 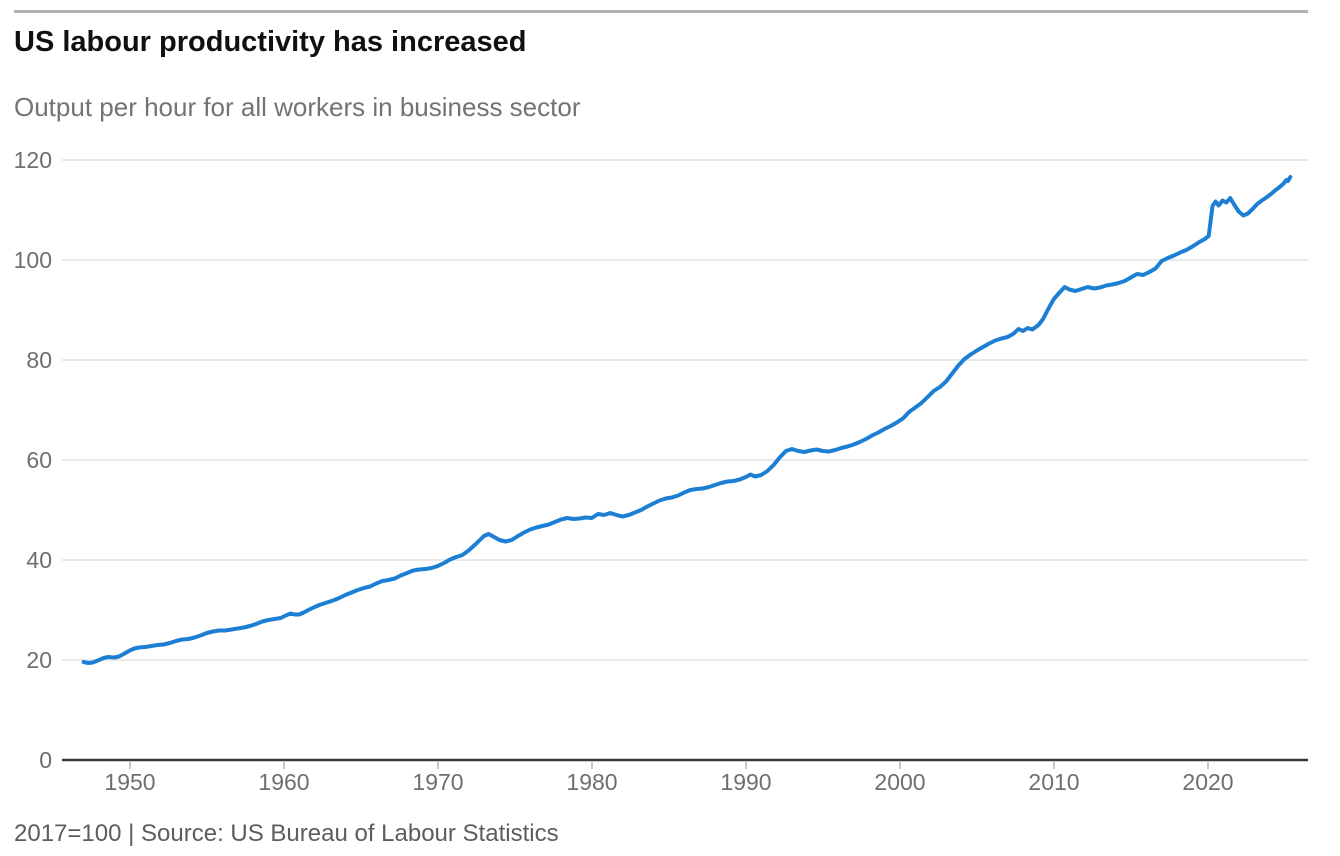 I want to click on y-tick-label-100: 100, so click(x=33, y=260).